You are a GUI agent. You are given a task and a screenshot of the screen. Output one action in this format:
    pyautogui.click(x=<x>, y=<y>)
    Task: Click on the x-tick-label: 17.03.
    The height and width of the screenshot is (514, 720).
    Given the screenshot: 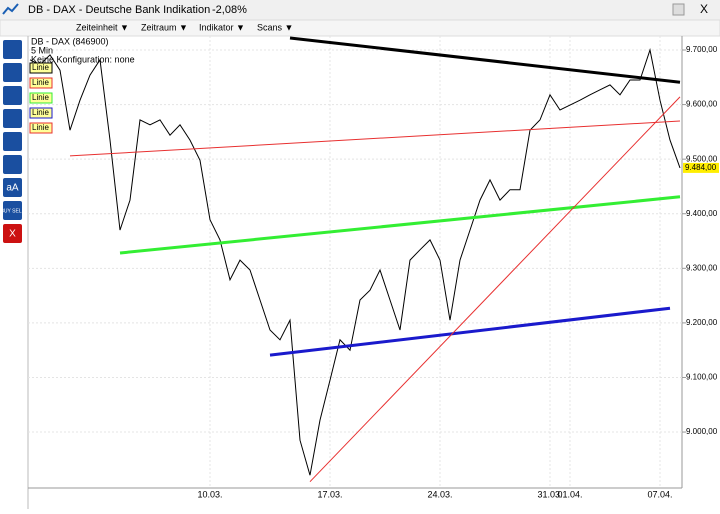 What is the action you would take?
    pyautogui.click(x=329, y=494)
    